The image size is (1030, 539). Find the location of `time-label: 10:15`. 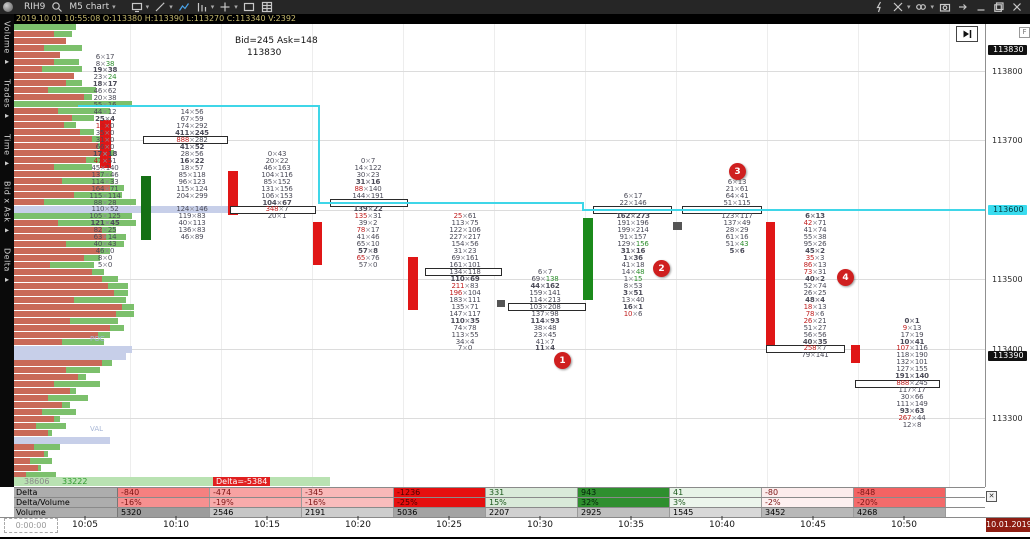

time-label: 10:15 is located at coordinates (267, 525).